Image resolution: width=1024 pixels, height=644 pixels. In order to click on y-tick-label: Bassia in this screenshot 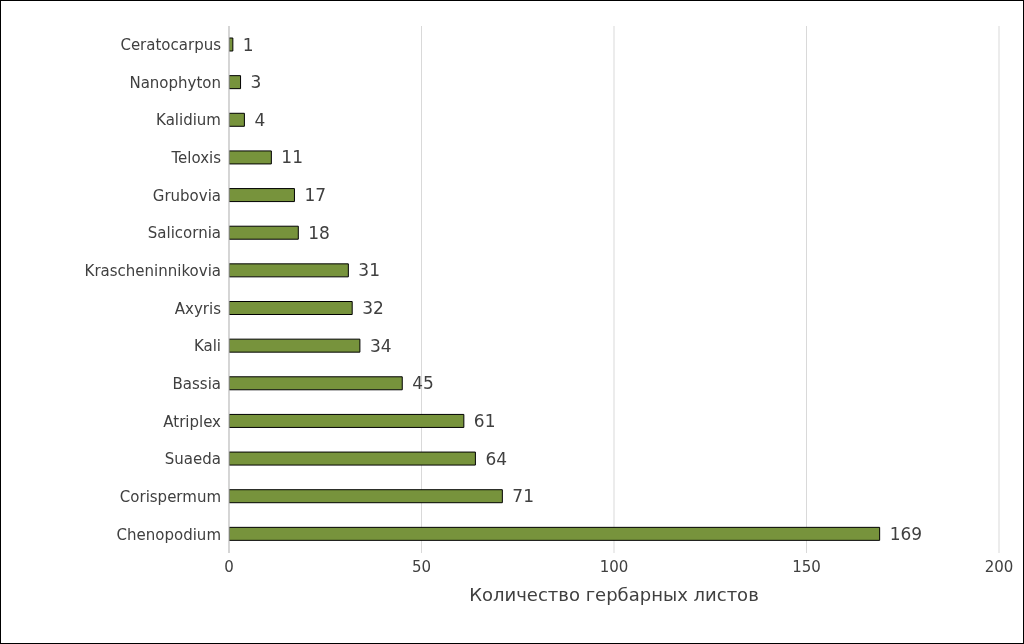, I will do `click(196, 383)`.